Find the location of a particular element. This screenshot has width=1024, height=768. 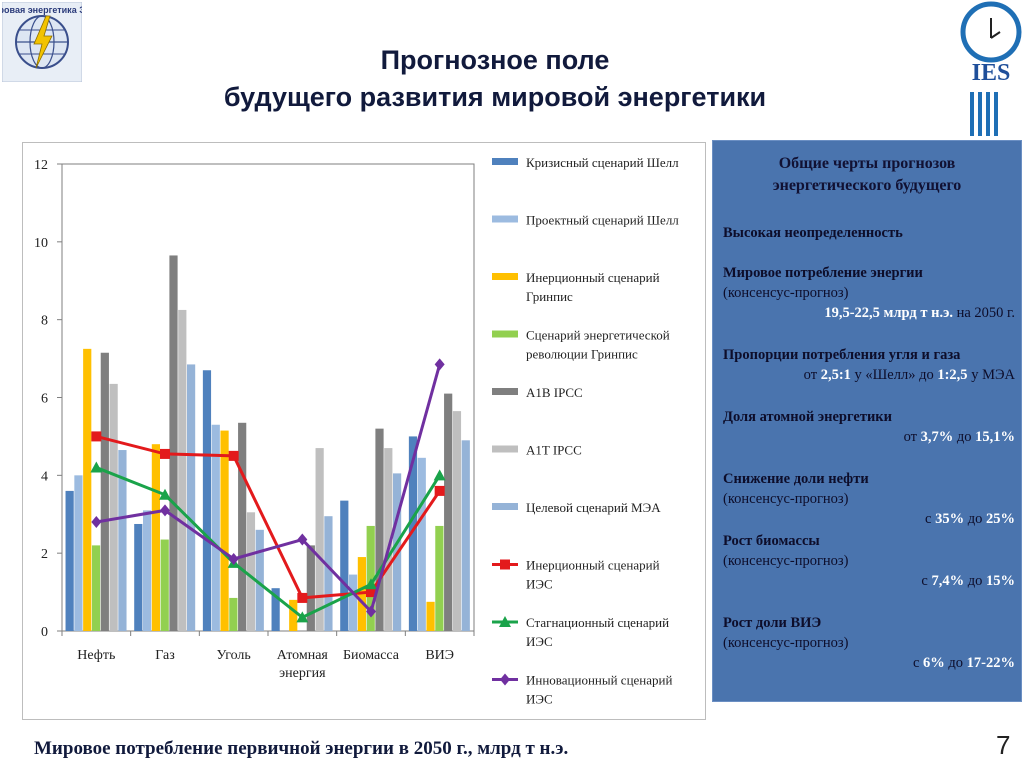

legend-label: Целевой сценарий МЭА is located at coordinates (593, 507).